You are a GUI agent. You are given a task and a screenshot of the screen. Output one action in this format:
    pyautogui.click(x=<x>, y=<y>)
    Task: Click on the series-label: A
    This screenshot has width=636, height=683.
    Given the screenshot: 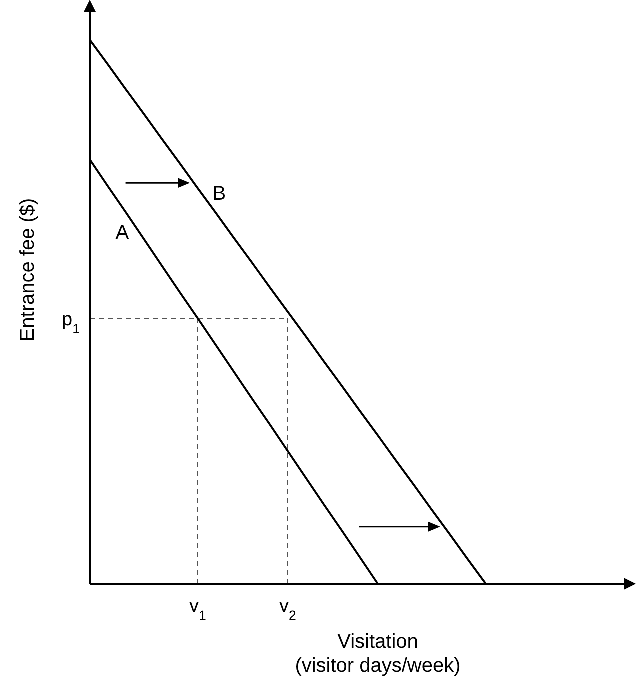 What is the action you would take?
    pyautogui.click(x=123, y=233)
    